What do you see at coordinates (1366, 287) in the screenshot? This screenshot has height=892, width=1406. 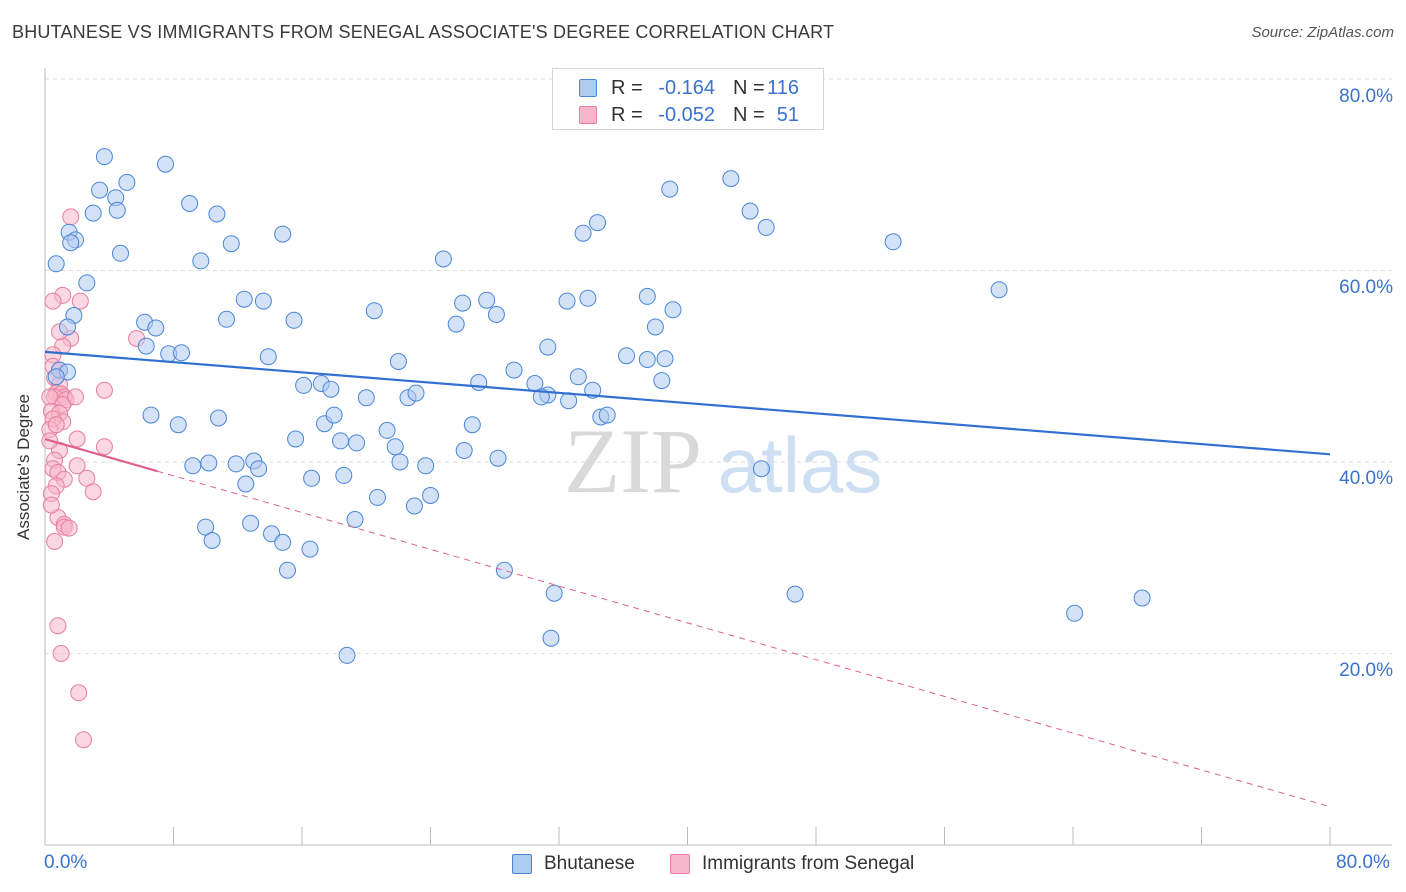 I see `y-tick-60: 60.0%` at bounding box center [1366, 287].